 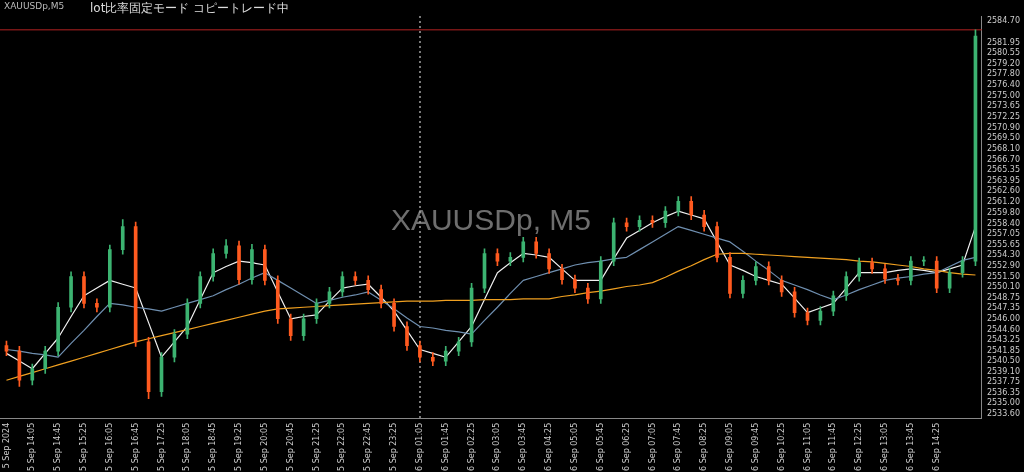 What do you see at coordinates (1003, 244) in the screenshot?
I see `y-tick-label: 2555.65` at bounding box center [1003, 244].